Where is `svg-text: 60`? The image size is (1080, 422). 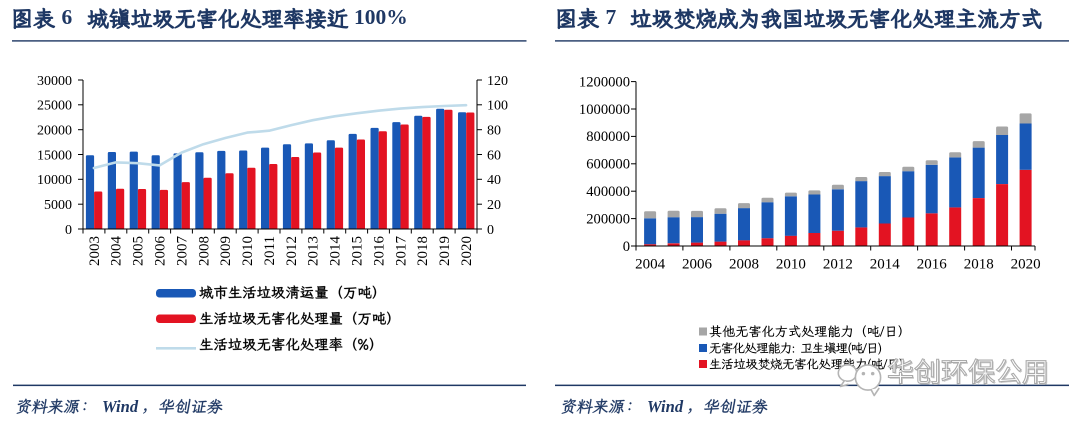 svg-text: 60 is located at coordinates (494, 155).